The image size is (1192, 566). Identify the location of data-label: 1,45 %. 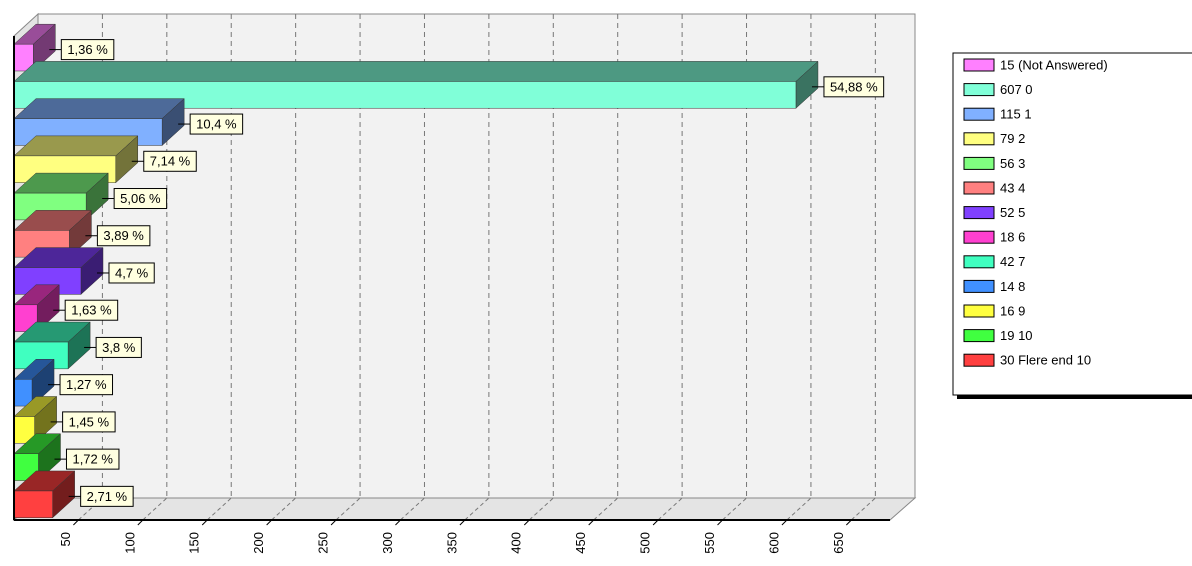
(89, 421).